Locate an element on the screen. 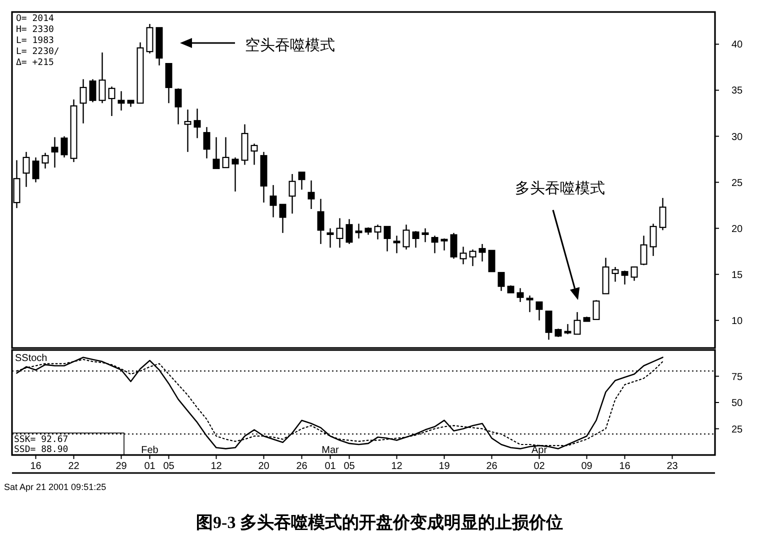 This screenshot has width=759, height=554. y-tick-label: 30 is located at coordinates (737, 137).